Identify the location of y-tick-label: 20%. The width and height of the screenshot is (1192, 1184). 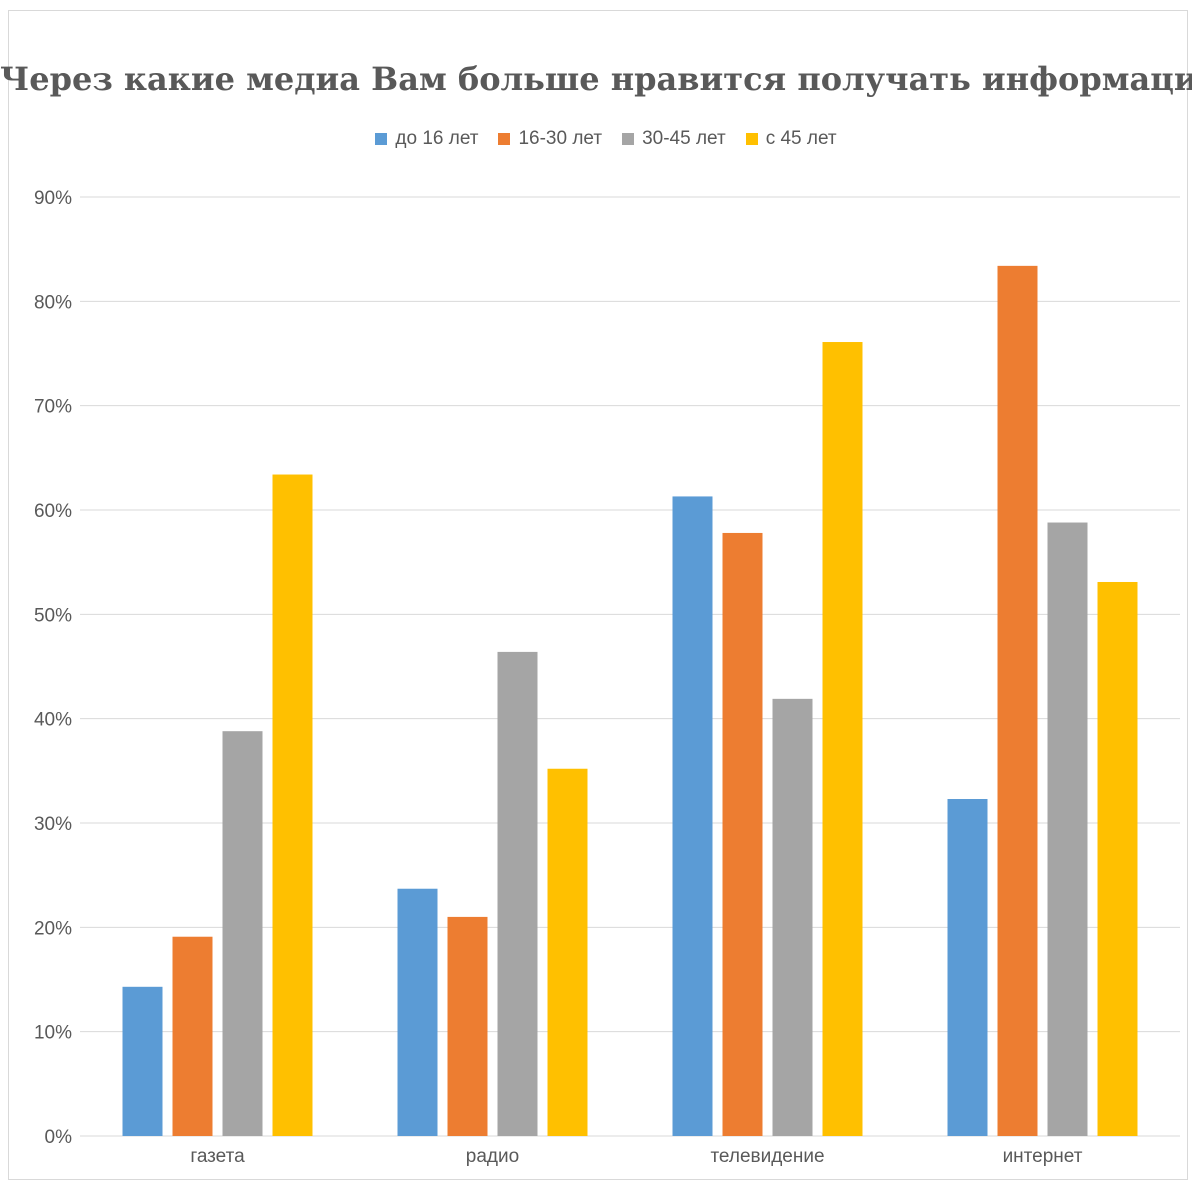
(53, 928).